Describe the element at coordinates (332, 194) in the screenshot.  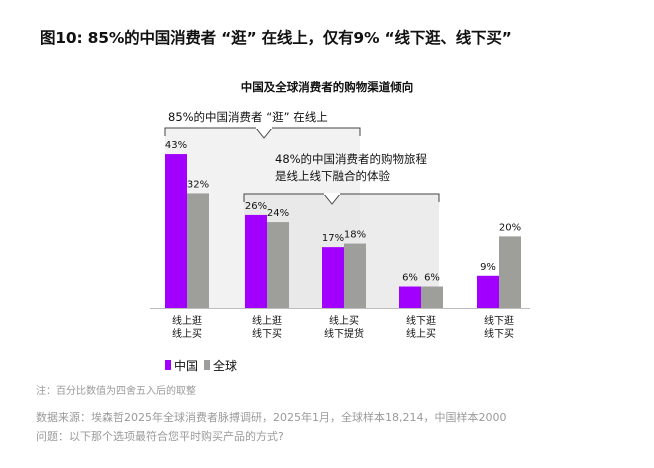
I see `annotation-2-pointer-gap` at that location.